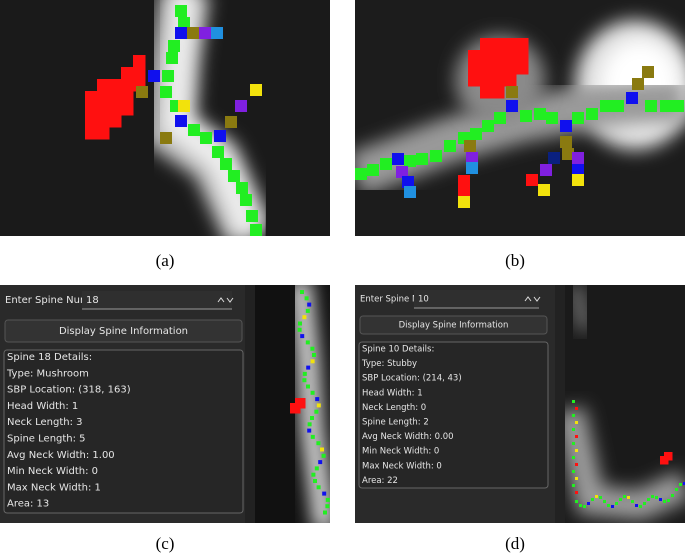 This screenshot has width=685, height=555. I want to click on spin-value: 10, so click(423, 300).